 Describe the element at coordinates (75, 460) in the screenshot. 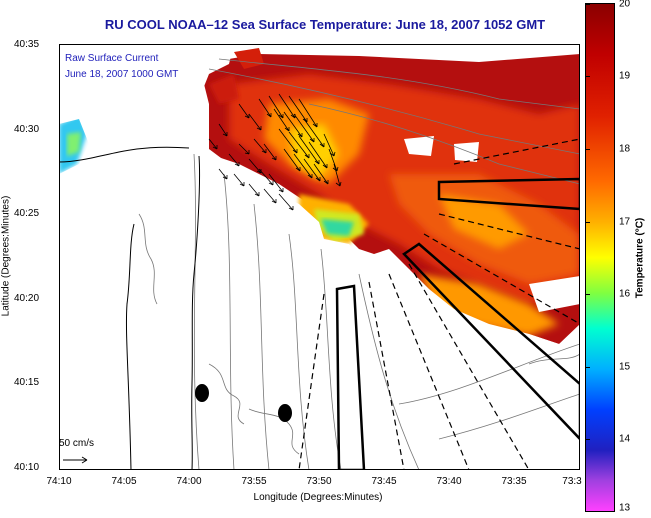

I see `vector-scale-arrow` at that location.